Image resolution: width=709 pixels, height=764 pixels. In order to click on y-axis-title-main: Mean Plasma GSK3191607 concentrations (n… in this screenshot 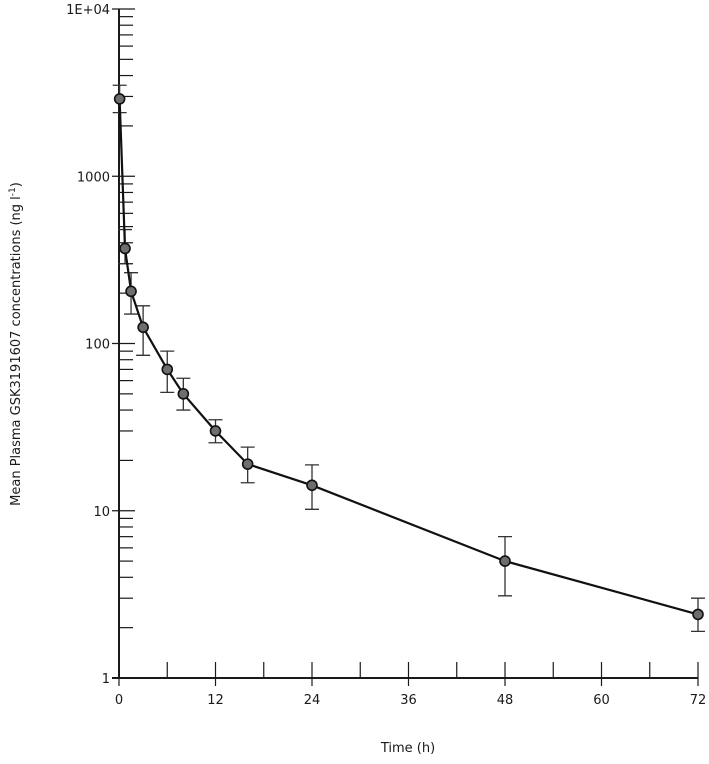, I will do `click(16, 351)`.